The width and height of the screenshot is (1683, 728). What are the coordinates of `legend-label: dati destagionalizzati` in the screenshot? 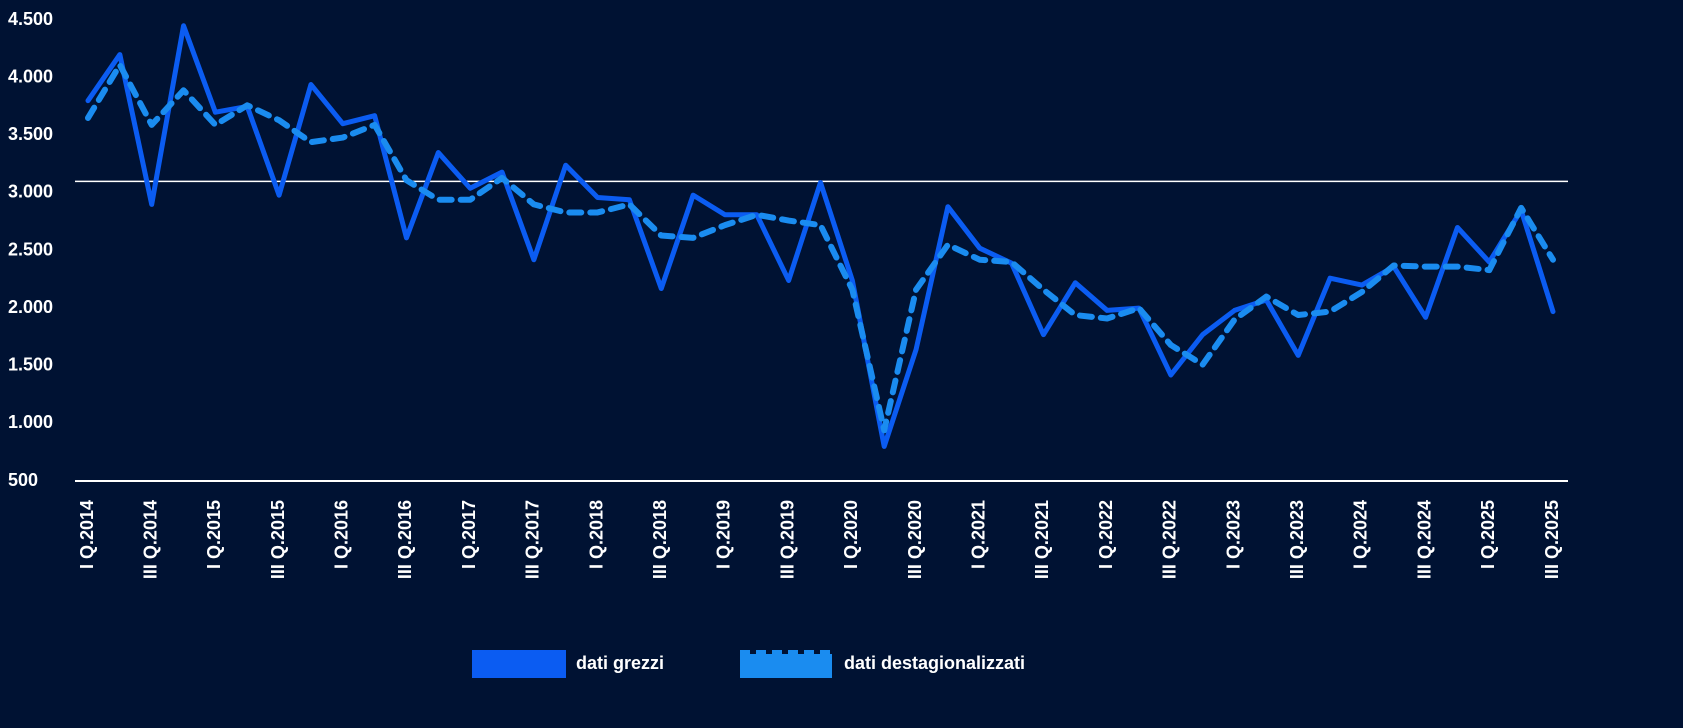 It's located at (934, 663).